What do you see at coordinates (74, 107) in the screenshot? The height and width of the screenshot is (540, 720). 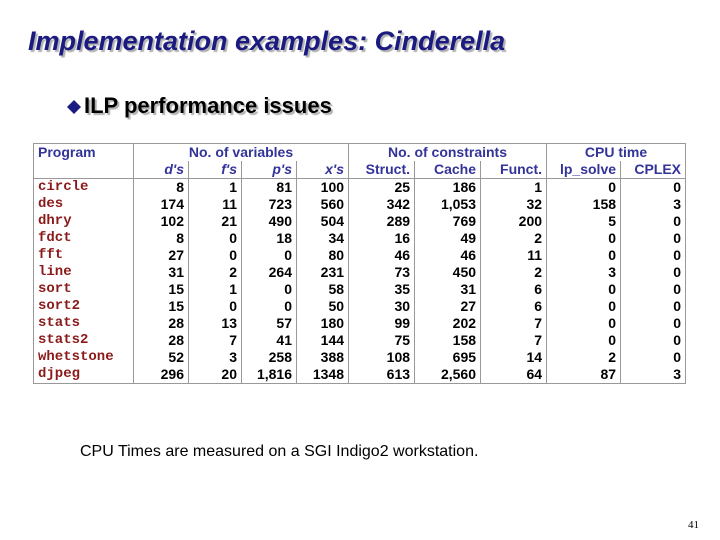 I see `bullet-icon` at bounding box center [74, 107].